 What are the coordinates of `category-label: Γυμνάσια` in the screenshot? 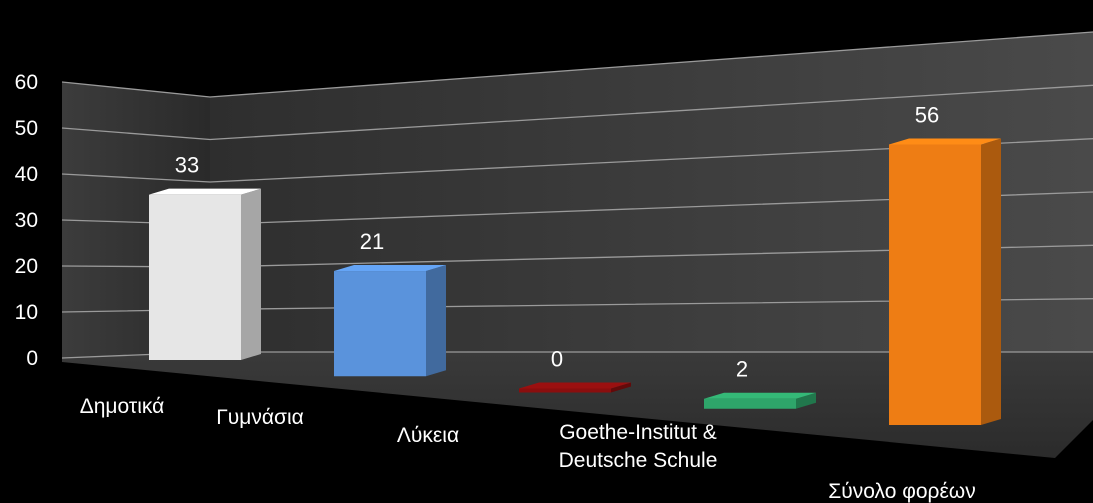 It's located at (260, 417).